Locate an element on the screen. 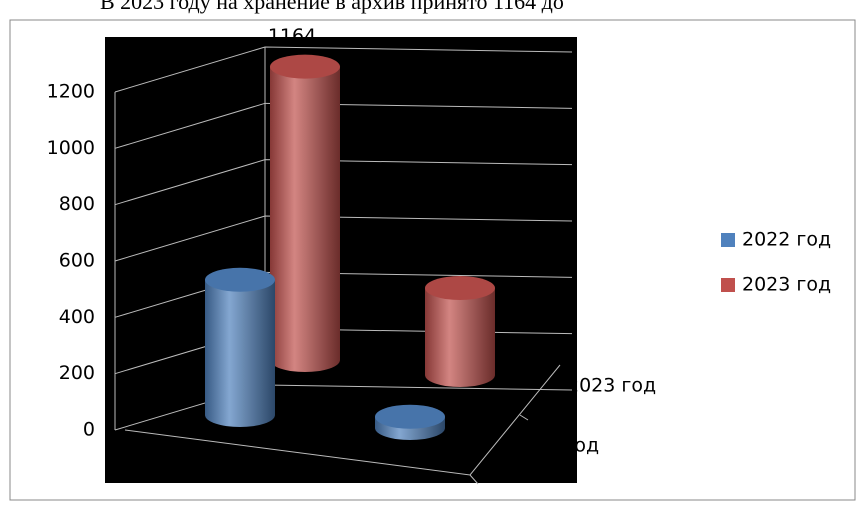  y-tick-label: 1200 is located at coordinates (71, 92).